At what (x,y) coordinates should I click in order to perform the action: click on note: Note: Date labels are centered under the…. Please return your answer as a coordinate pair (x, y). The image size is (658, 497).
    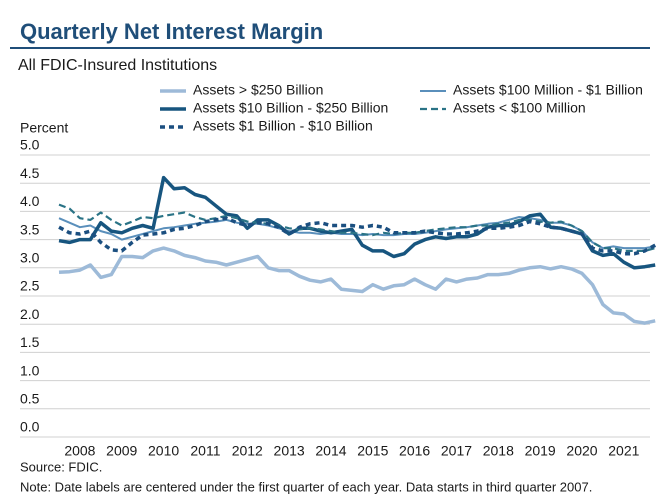
    Looking at the image, I should click on (306, 486).